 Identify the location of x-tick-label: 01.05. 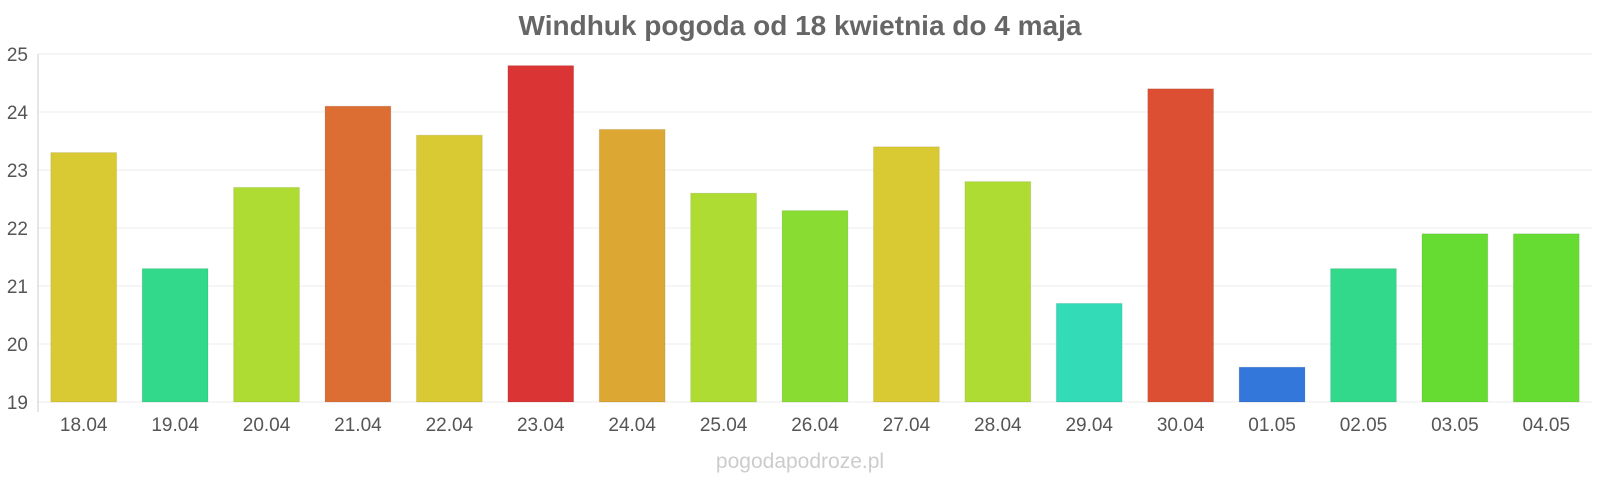
(1272, 425).